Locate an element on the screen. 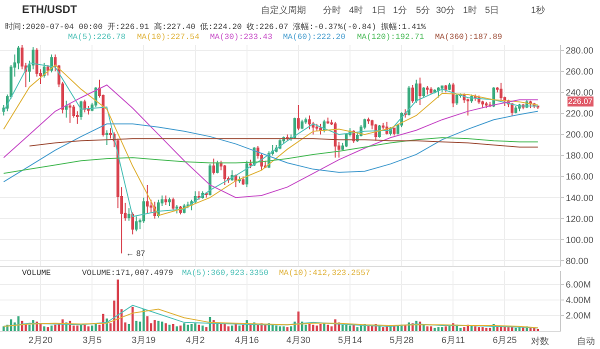  y-tick-label: 120.00 is located at coordinates (580, 219).